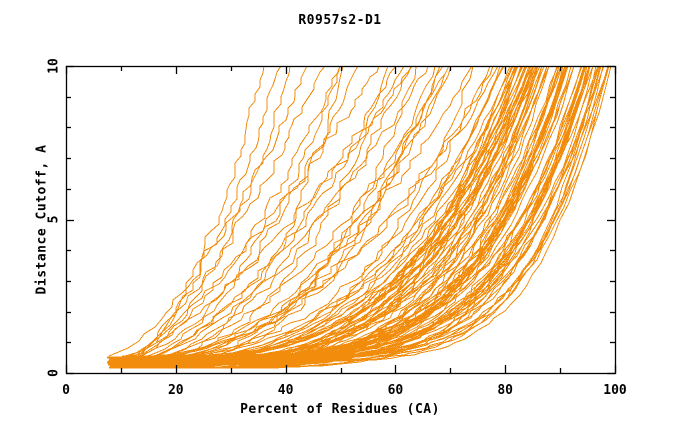 This screenshot has width=680, height=440. What do you see at coordinates (505, 390) in the screenshot?
I see `svg-text: 80` at bounding box center [505, 390].